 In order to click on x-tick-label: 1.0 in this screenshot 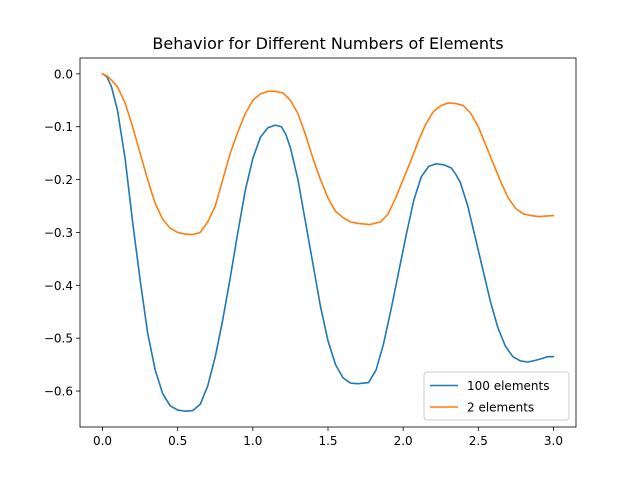, I will do `click(252, 441)`.